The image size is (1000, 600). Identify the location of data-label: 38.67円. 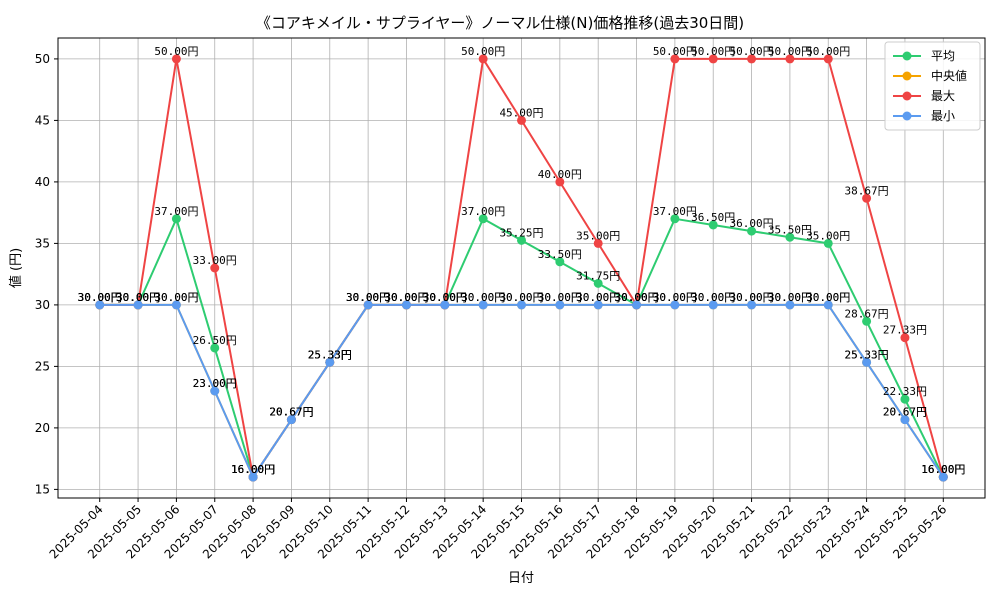
(867, 190).